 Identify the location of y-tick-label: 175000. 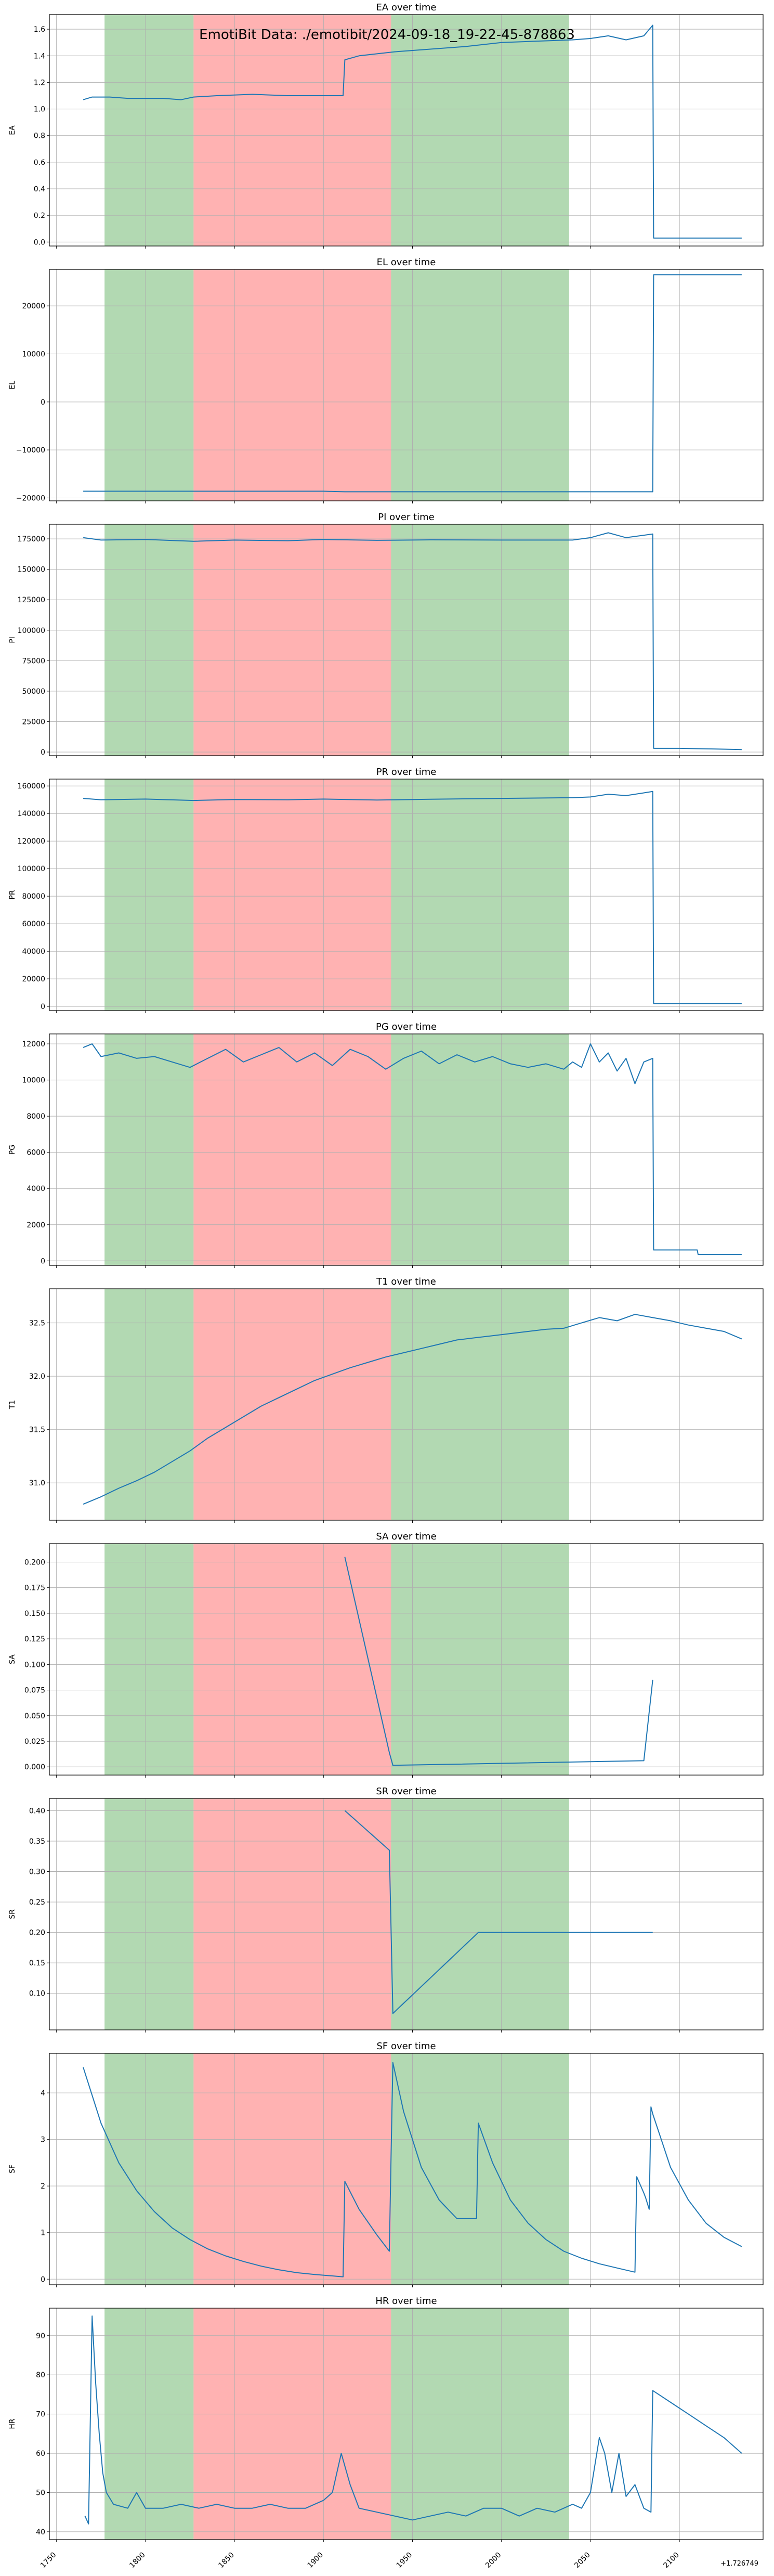
(31, 539).